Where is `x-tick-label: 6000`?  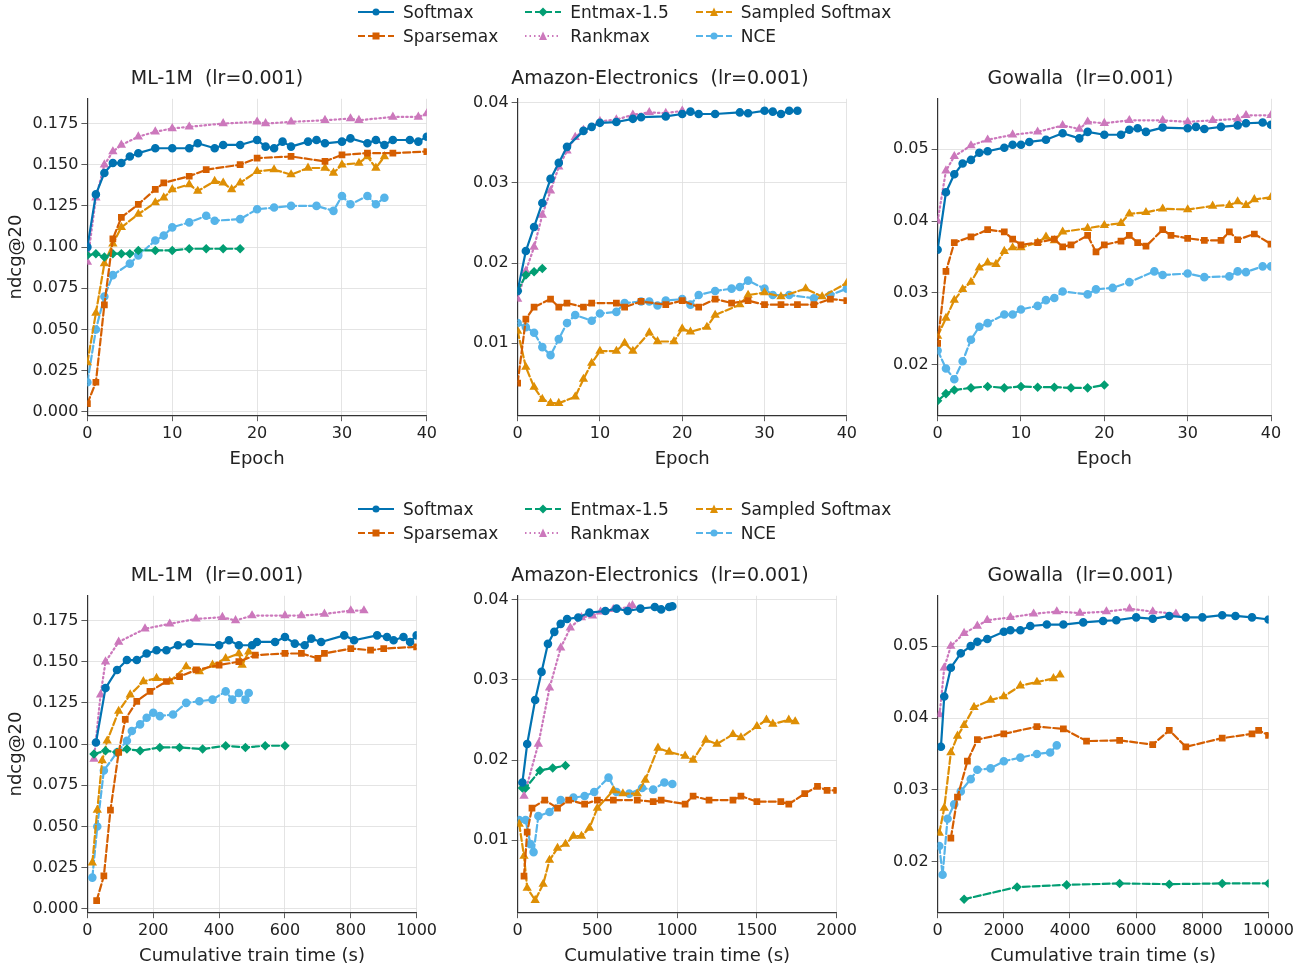
x-tick-label: 6000 is located at coordinates (1136, 929).